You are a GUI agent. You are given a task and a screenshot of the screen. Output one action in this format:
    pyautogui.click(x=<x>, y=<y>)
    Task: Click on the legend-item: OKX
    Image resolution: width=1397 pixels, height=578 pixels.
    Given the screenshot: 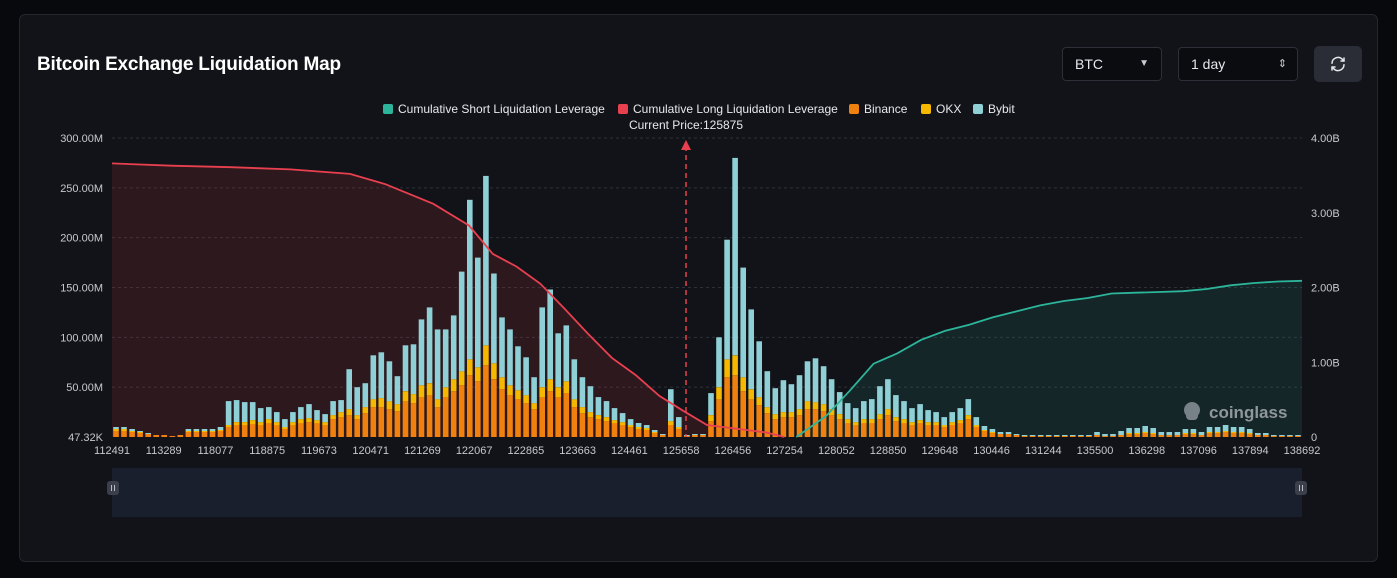 What is the action you would take?
    pyautogui.click(x=941, y=109)
    